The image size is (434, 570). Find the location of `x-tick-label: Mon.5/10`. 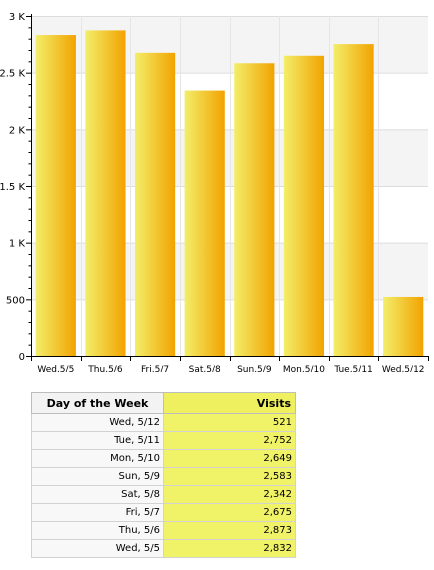

x-tick-label: Mon.5/10 is located at coordinates (304, 368).